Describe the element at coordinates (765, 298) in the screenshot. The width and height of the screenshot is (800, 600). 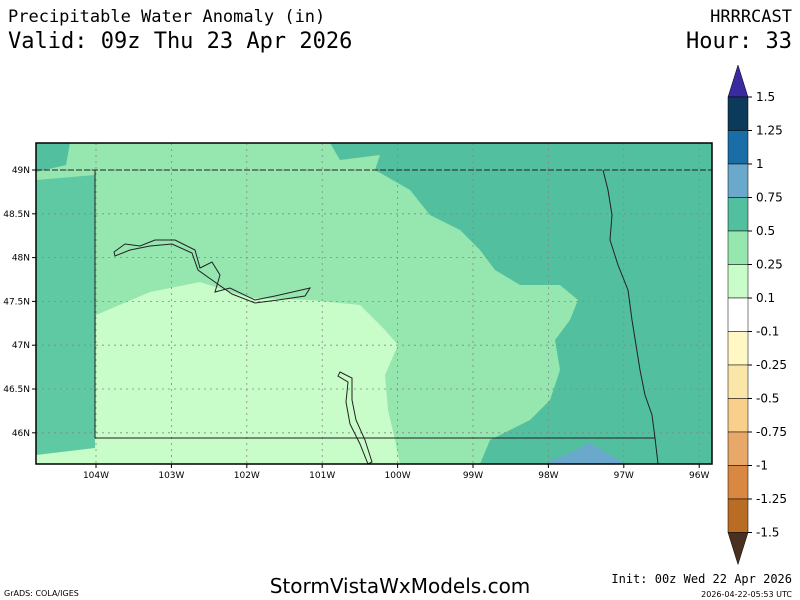
I see `colorbar-label: 0.1` at that location.